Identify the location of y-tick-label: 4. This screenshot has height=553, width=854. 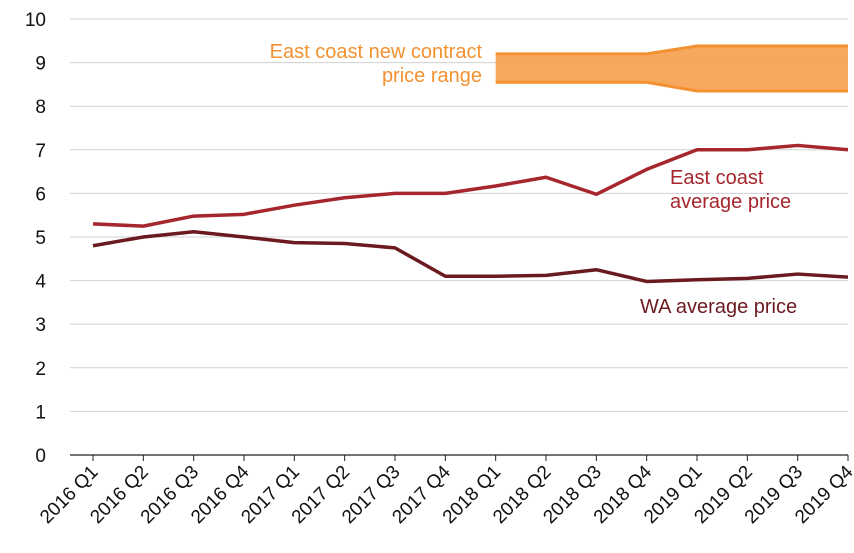
(40, 282).